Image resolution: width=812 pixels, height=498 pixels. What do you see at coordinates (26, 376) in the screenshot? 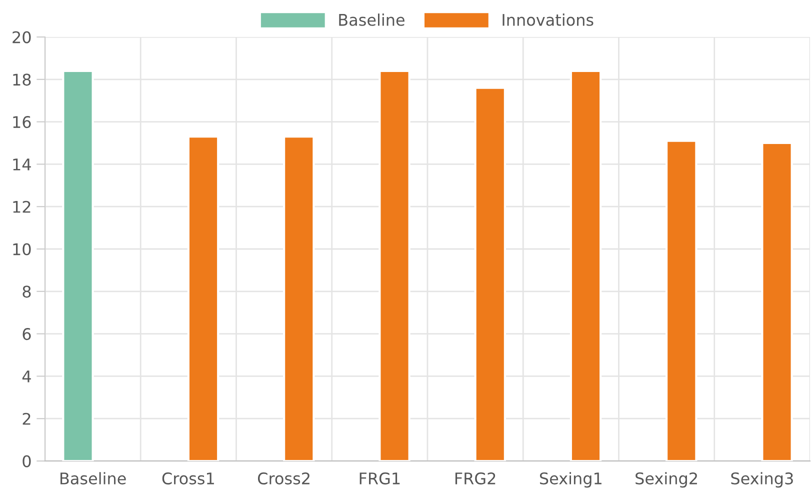
I see `y-tick-label: 4` at bounding box center [26, 376].